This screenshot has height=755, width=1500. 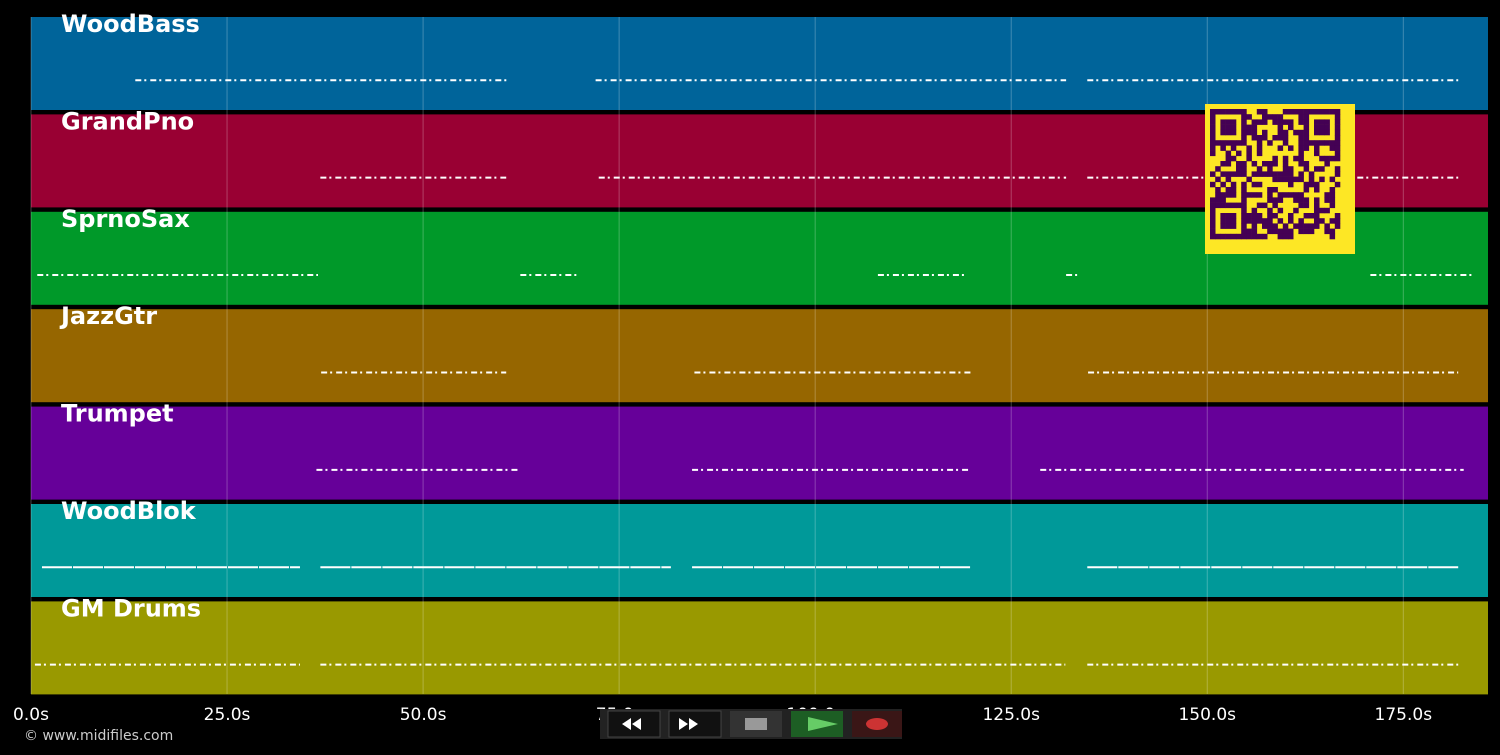 What do you see at coordinates (695, 724) in the screenshot?
I see `forward-button` at bounding box center [695, 724].